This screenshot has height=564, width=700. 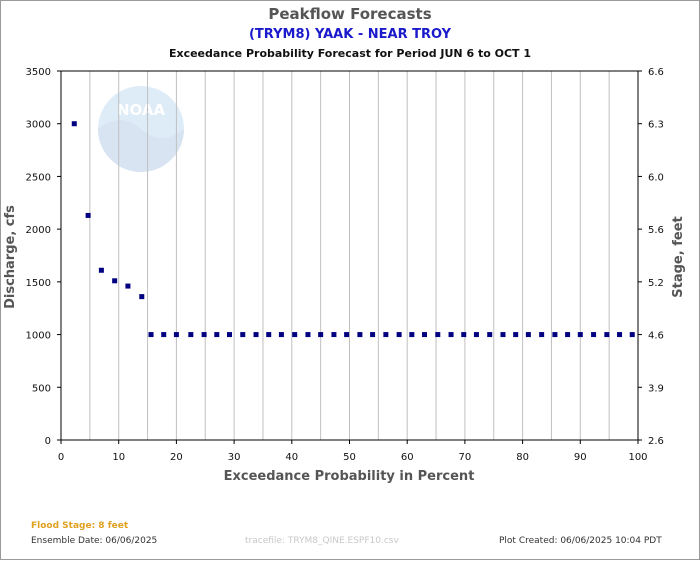 I want to click on x-tick-label: 80, so click(x=522, y=457).